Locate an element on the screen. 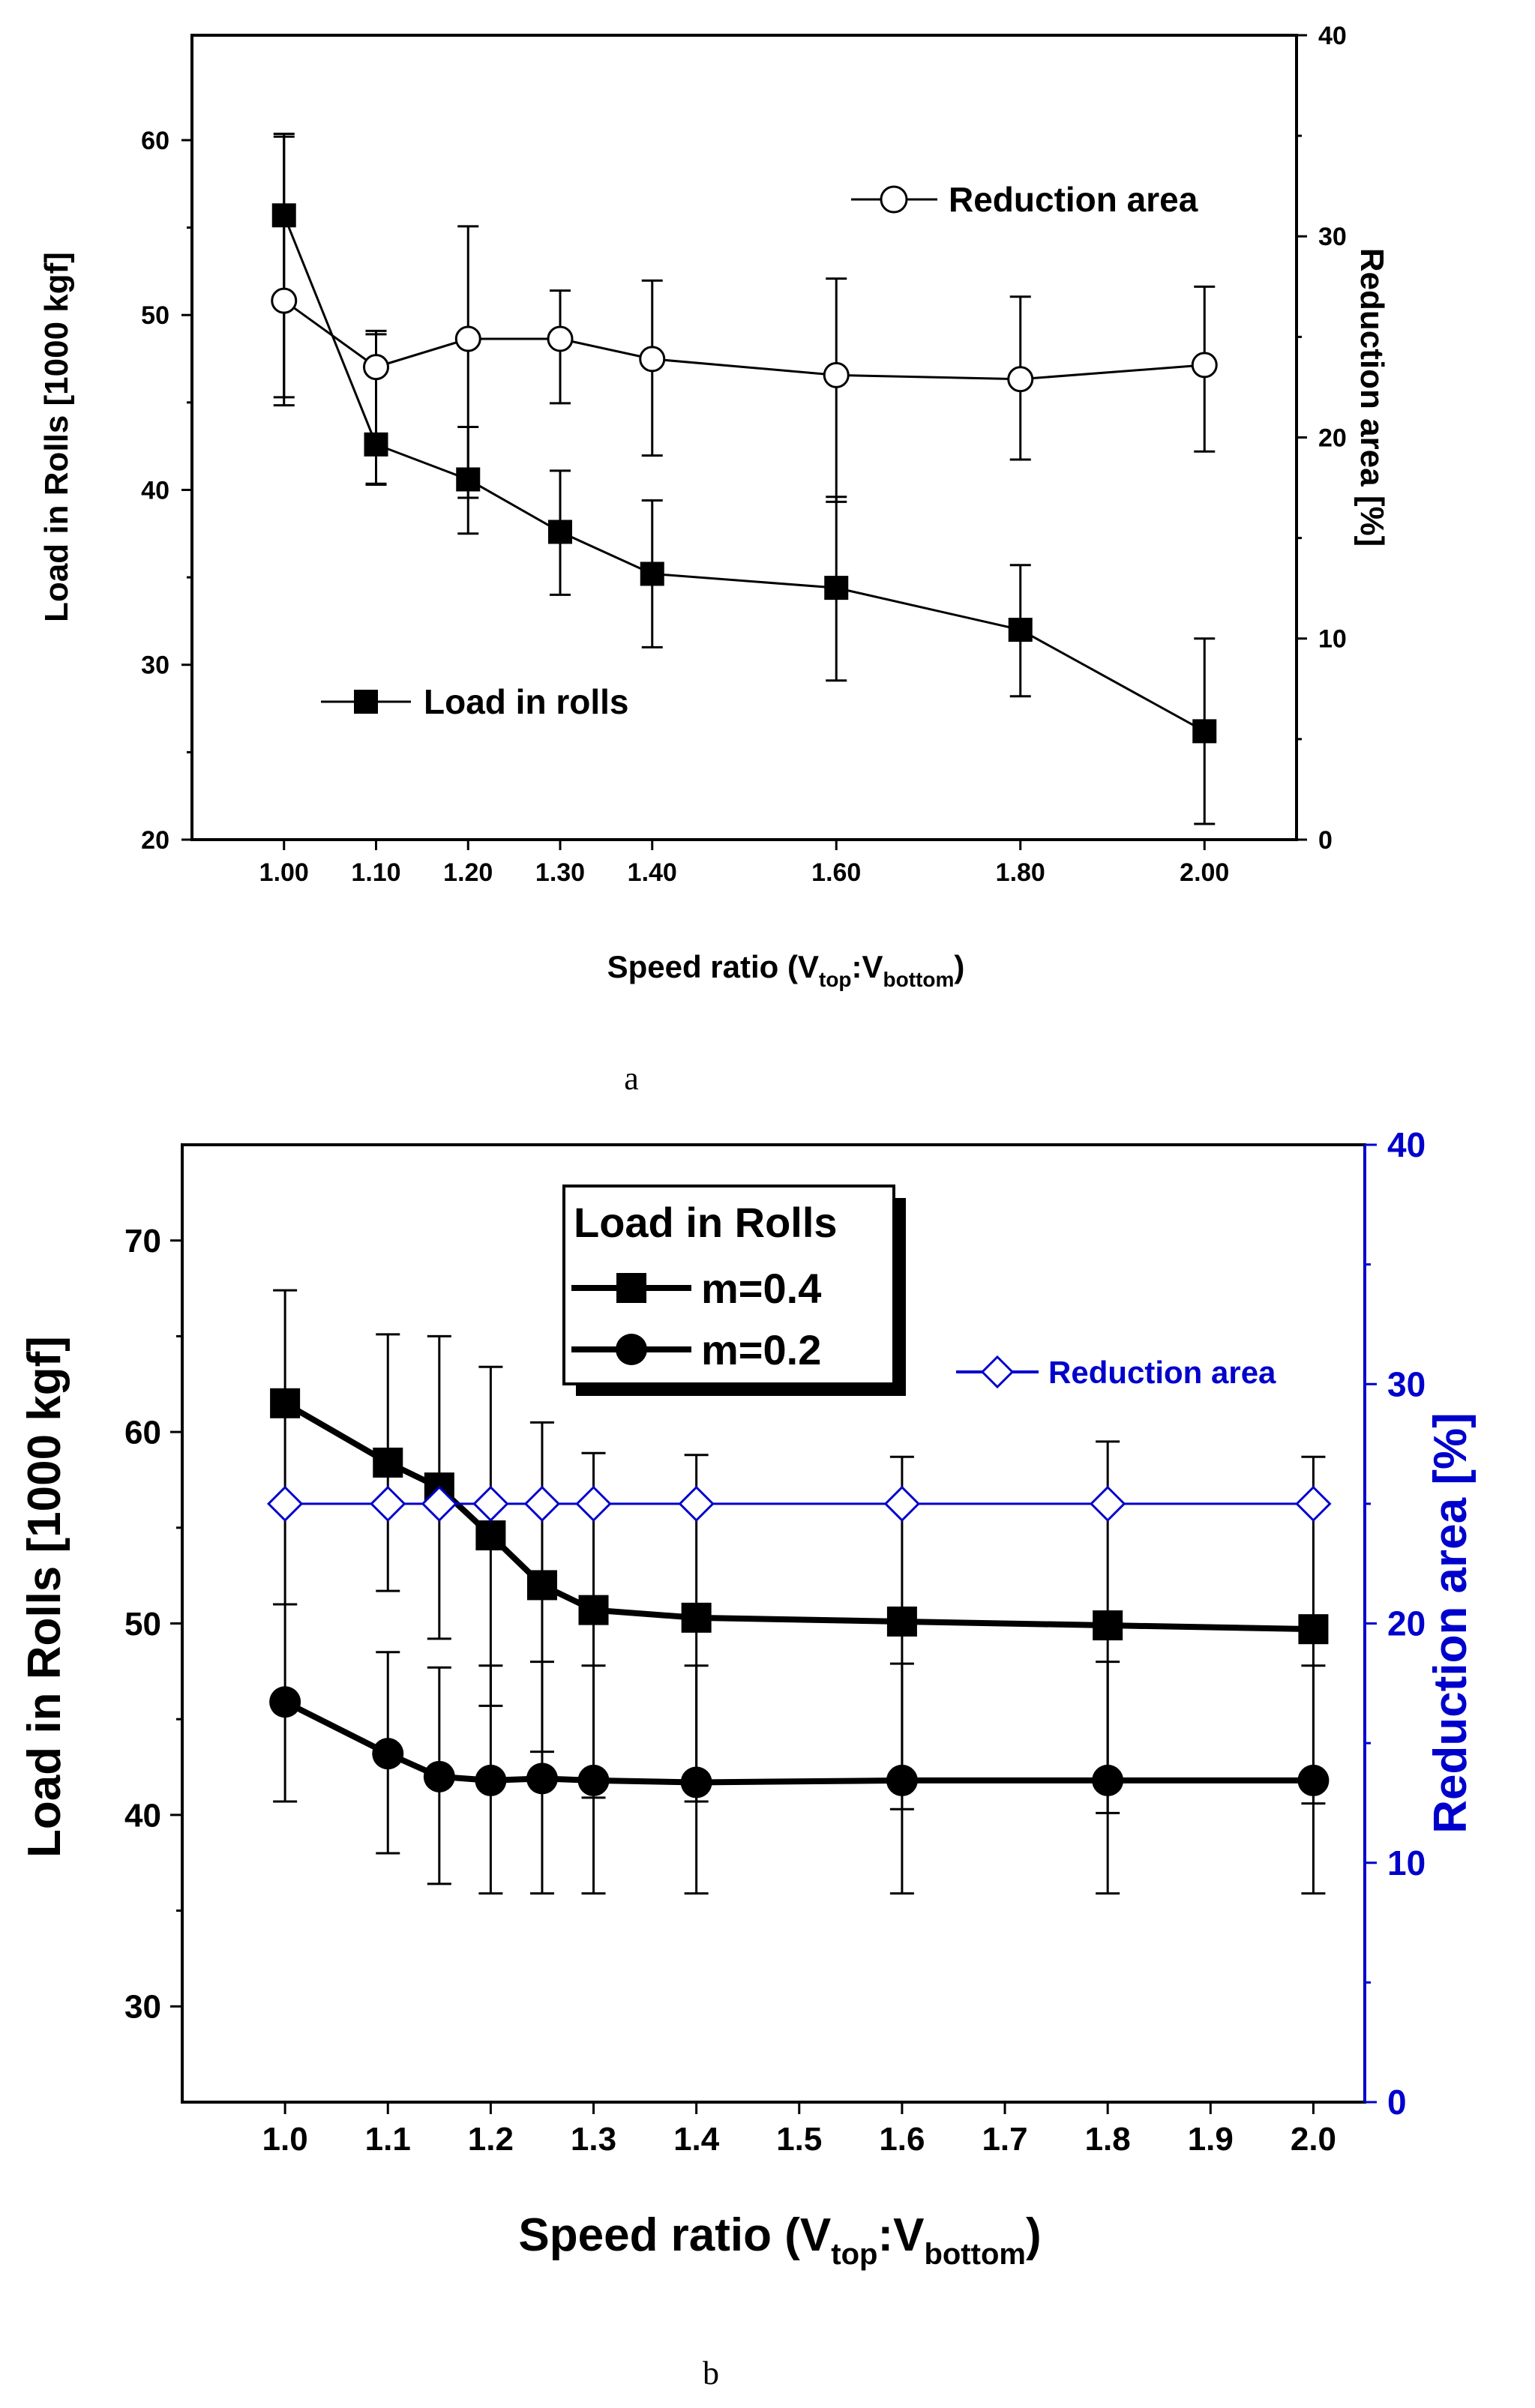 This screenshot has height=2408, width=1535. y-right-tick-label: 0 is located at coordinates (1325, 840).